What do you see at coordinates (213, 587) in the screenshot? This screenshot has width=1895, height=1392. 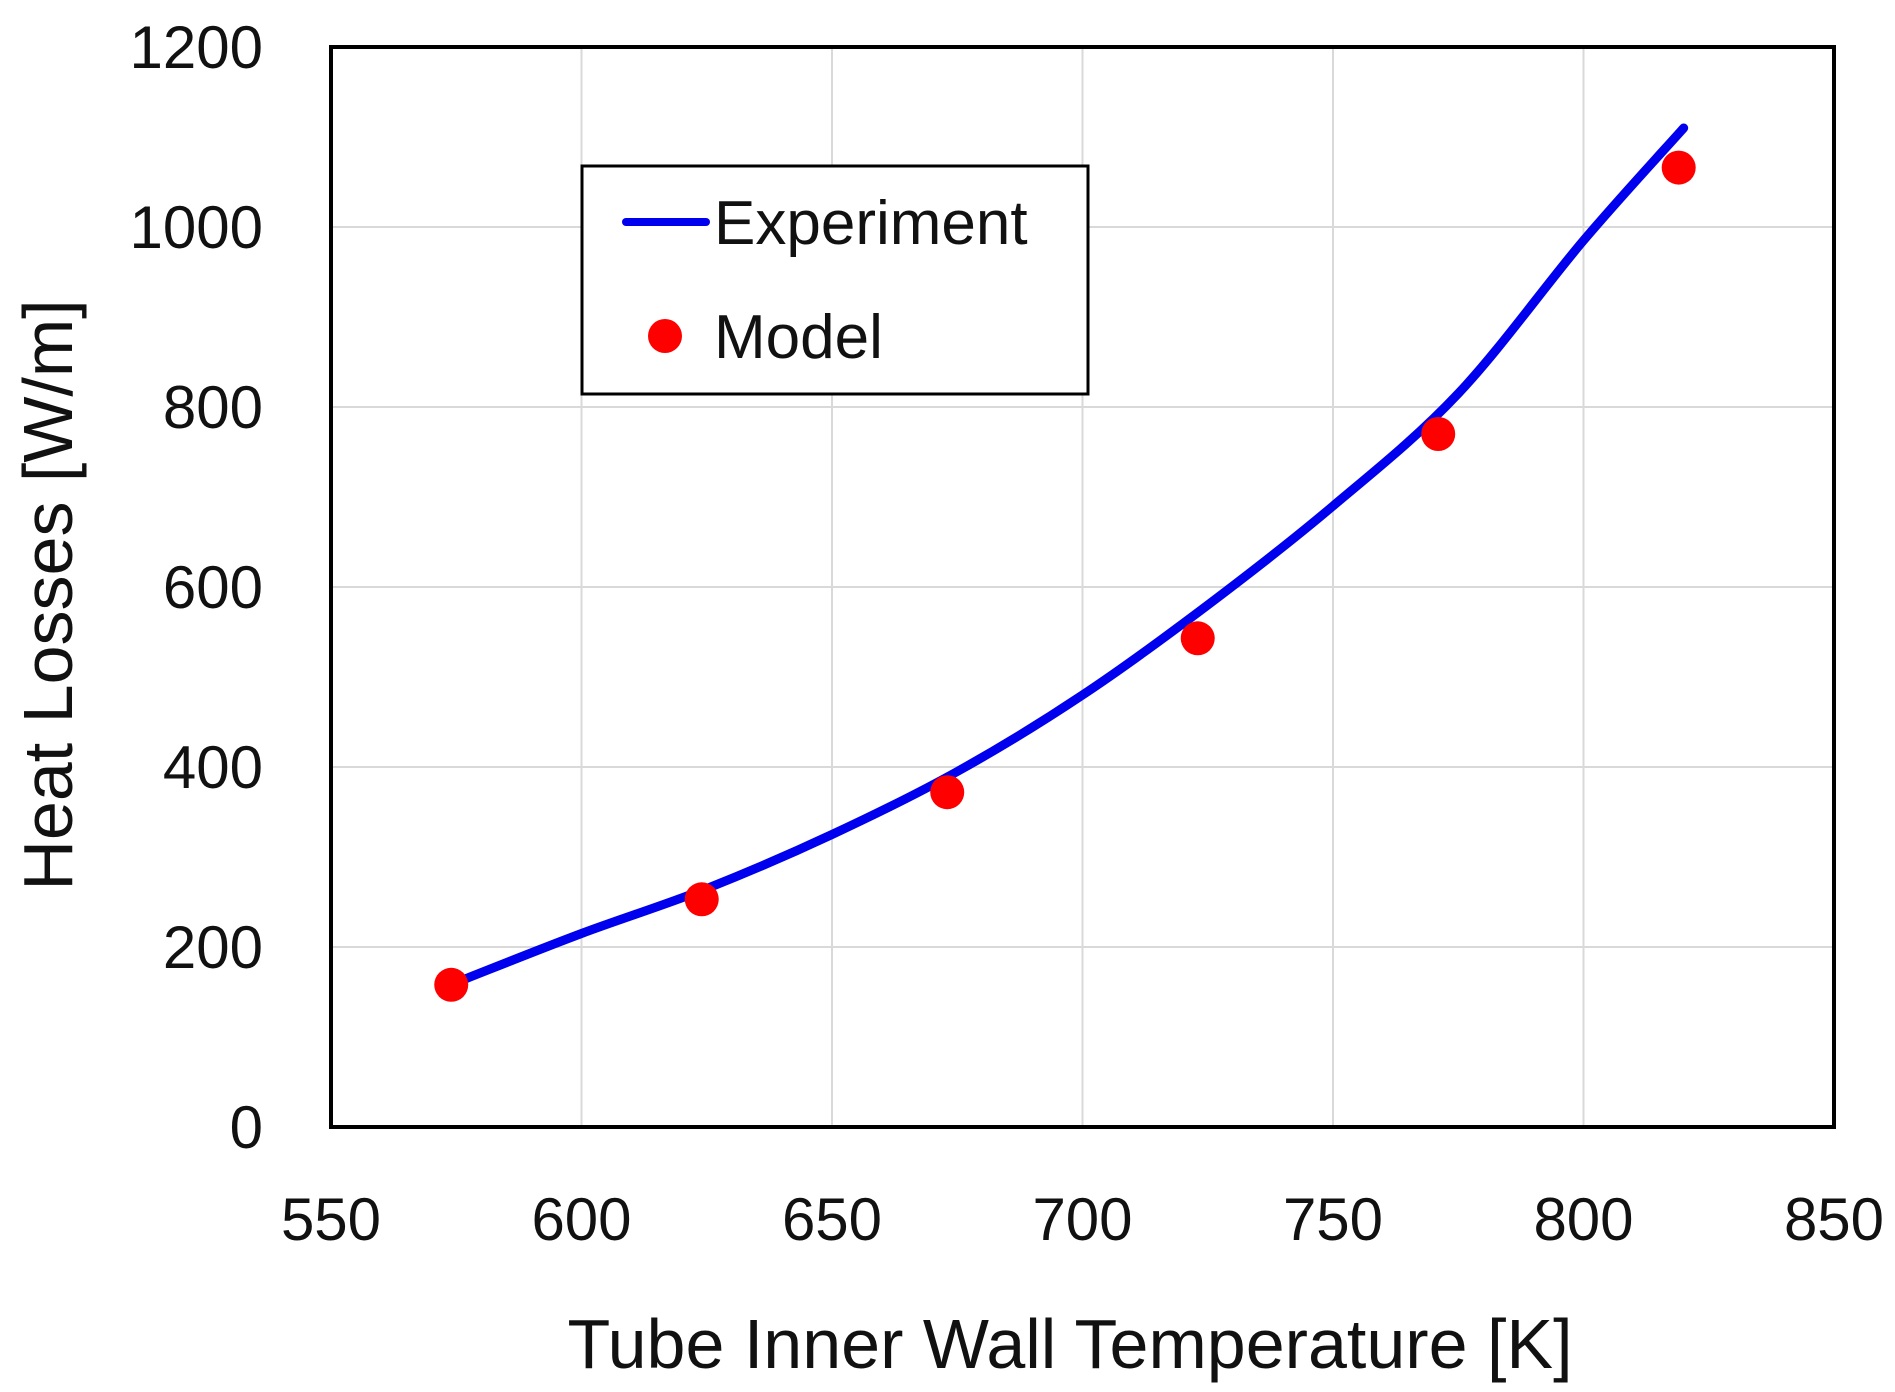 I see `y-tick-label: 600` at bounding box center [213, 587].